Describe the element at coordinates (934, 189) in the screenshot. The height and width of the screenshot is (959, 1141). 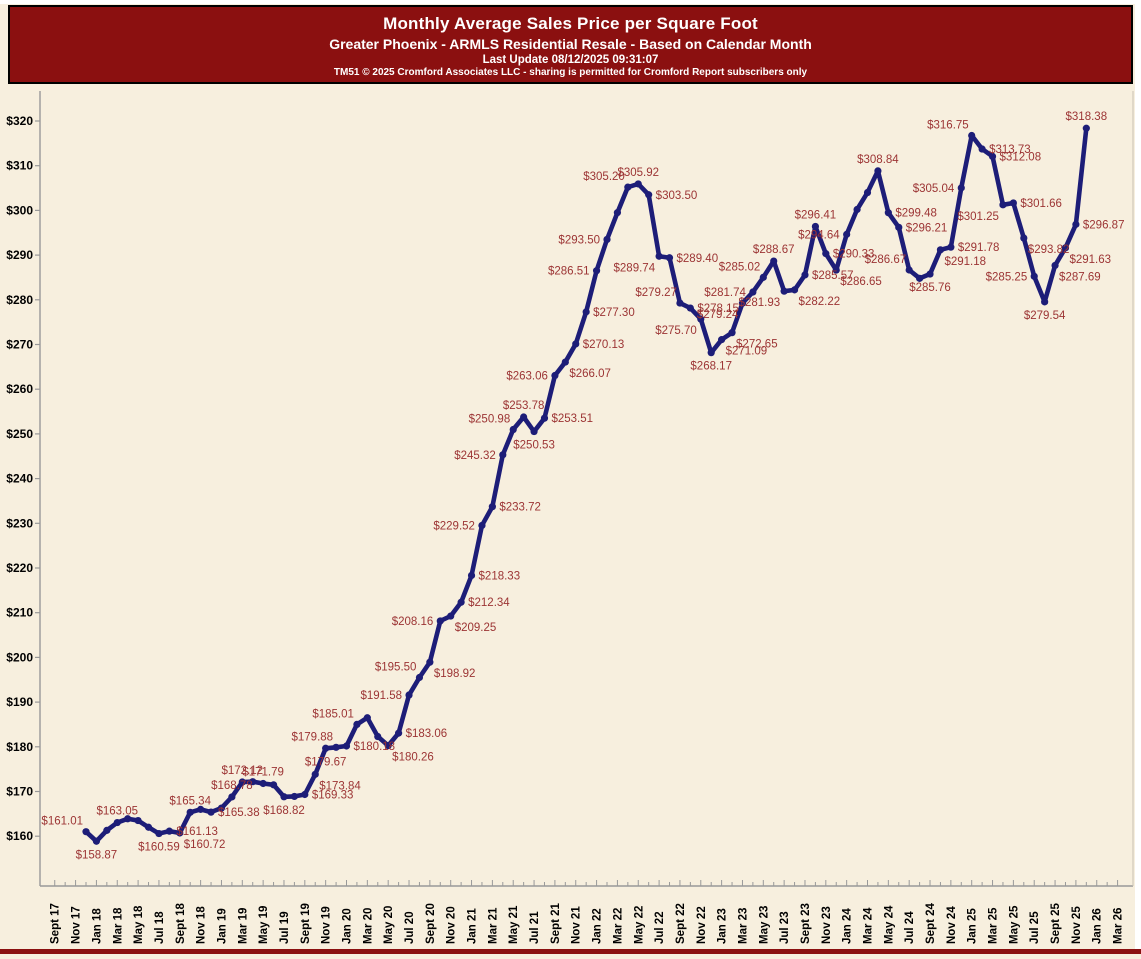
I see `data-point-label: $305.04` at that location.